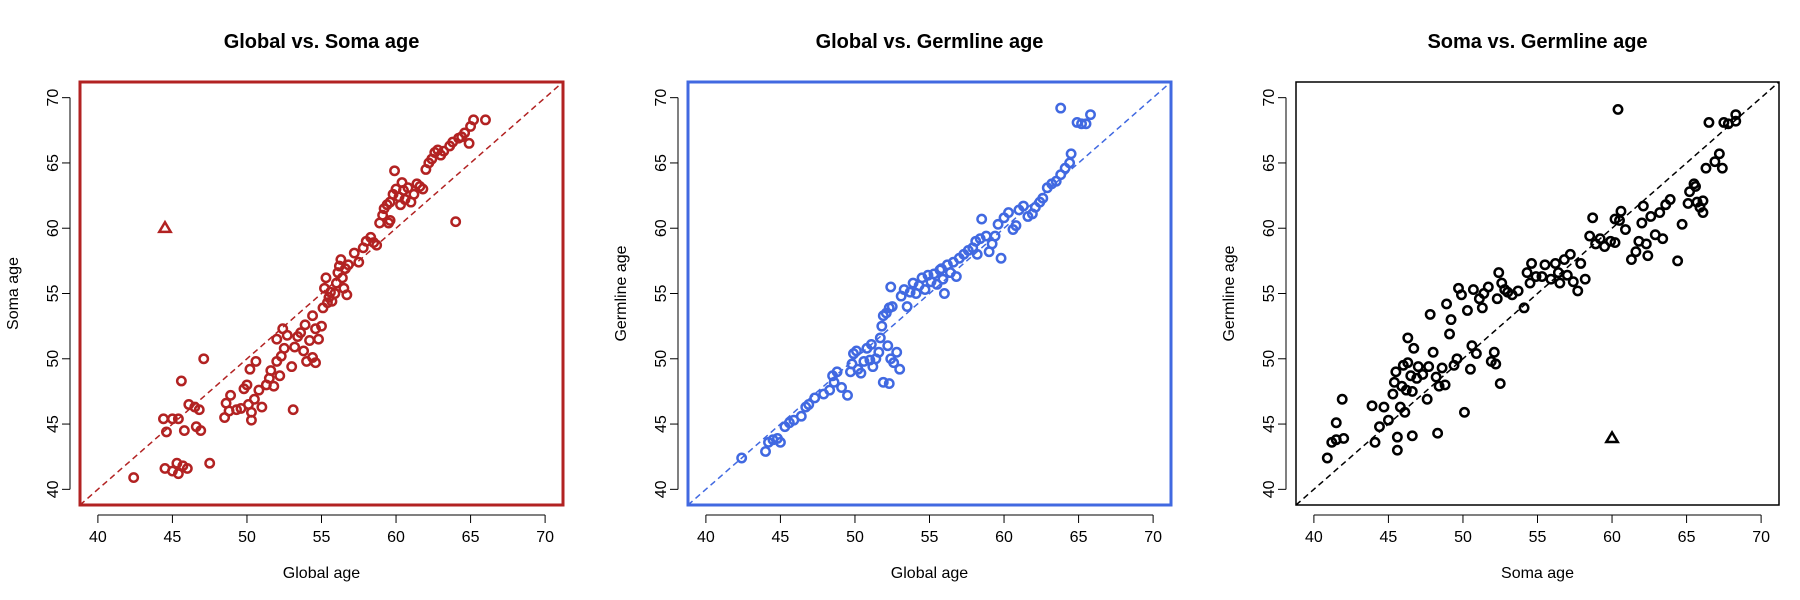 This screenshot has height=600, width=1800. What do you see at coordinates (396, 537) in the screenshot?
I see `x-tick-label: 60` at bounding box center [396, 537].